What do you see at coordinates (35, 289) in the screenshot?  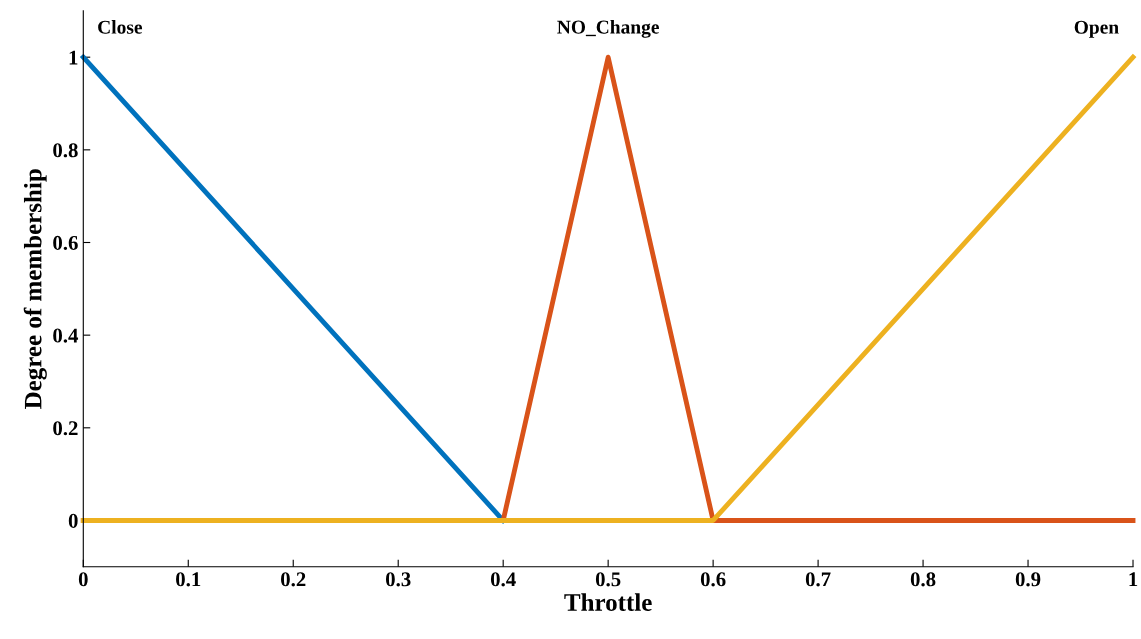 I see `y-axis-title: Degree of membership` at bounding box center [35, 289].